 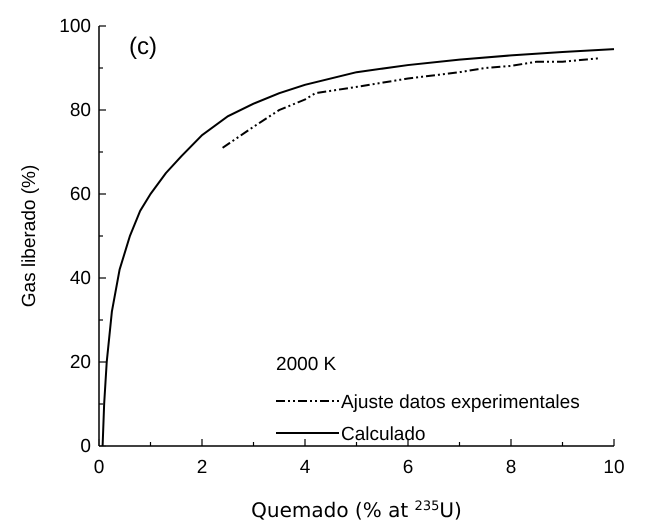 I want to click on annotation: (c), so click(x=143, y=46).